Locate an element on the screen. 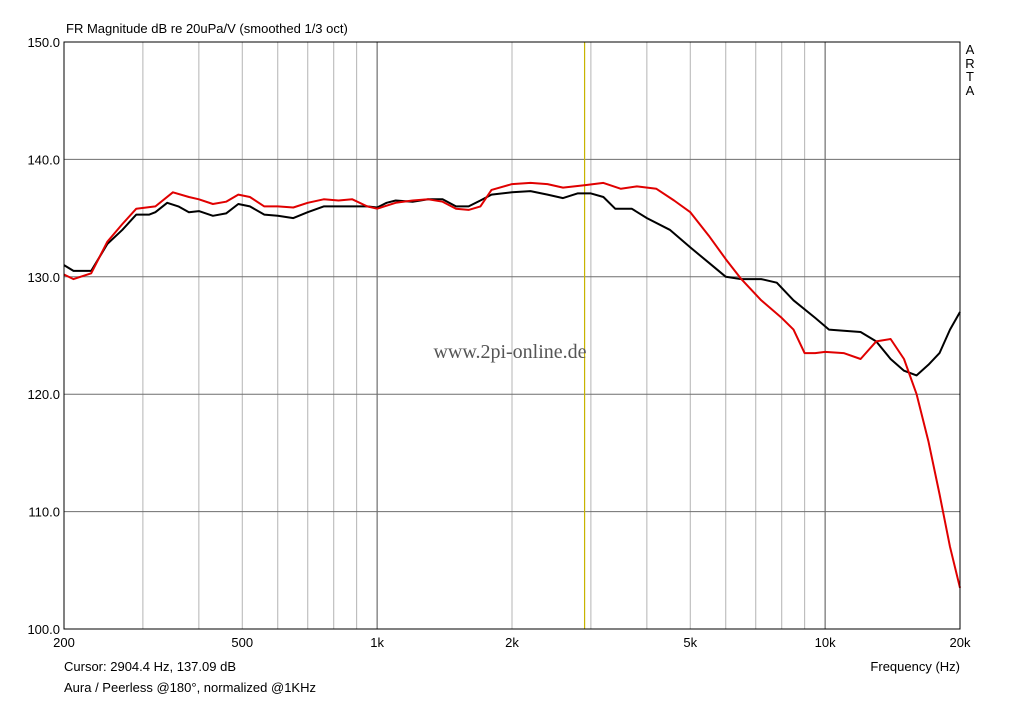 The image size is (1024, 701). x-tick-label: 500 is located at coordinates (242, 642).